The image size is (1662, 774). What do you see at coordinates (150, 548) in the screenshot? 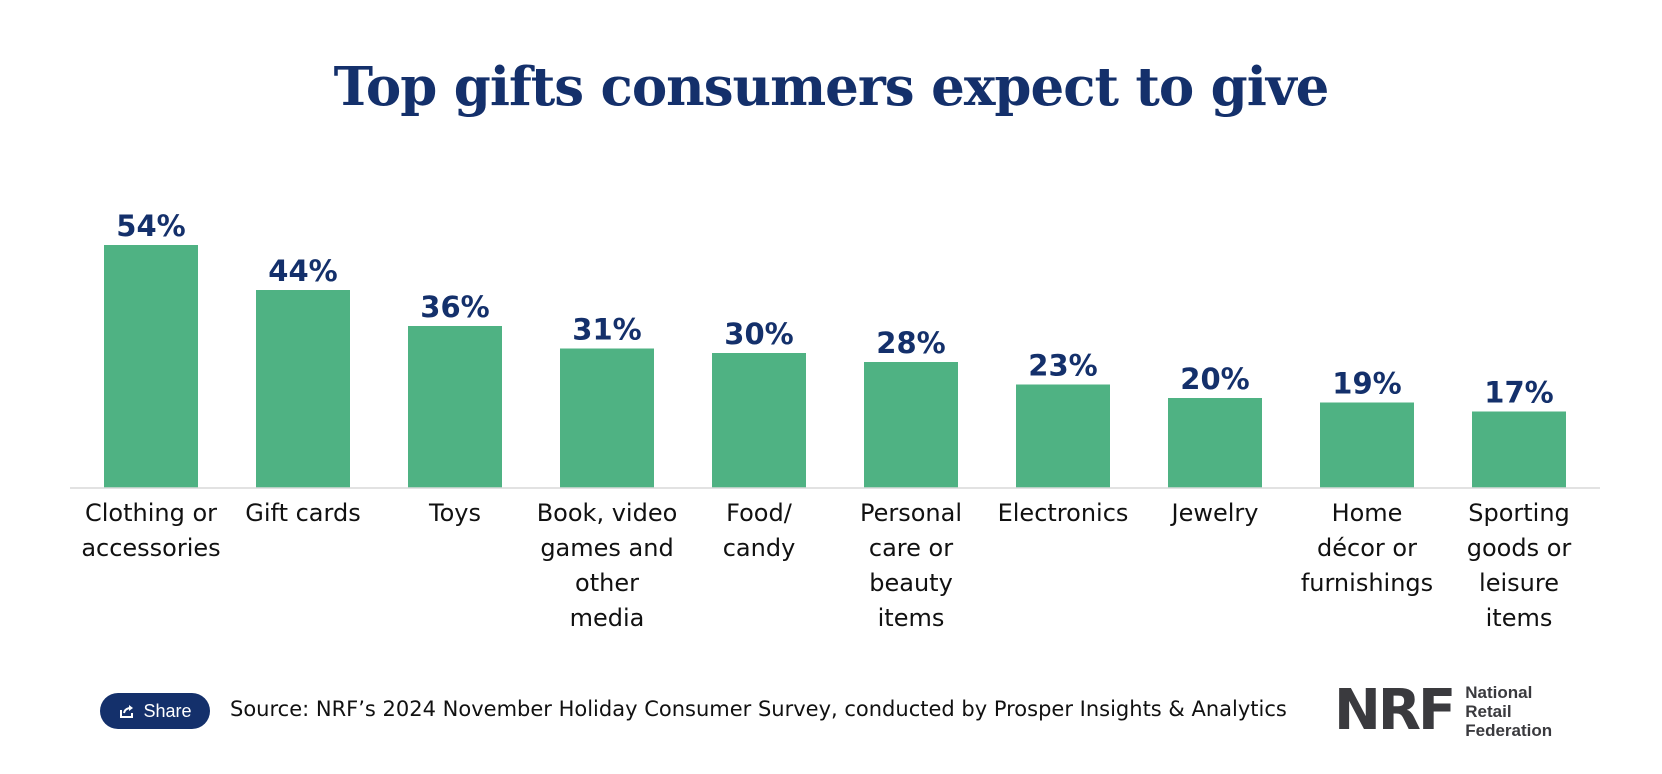
I see `category-label-line: accessories` at bounding box center [150, 548].